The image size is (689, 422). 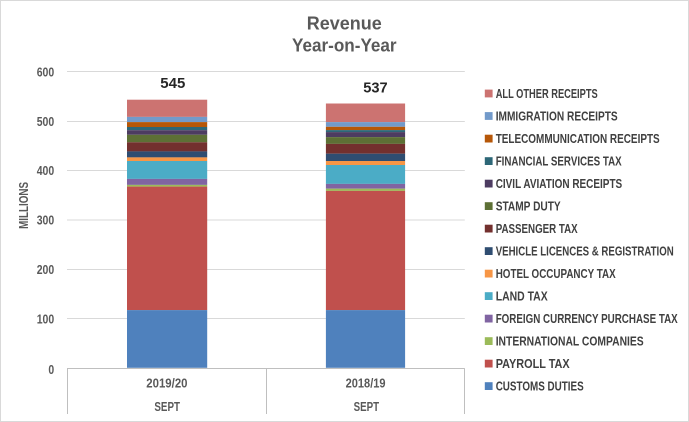 What do you see at coordinates (587, 318) in the screenshot?
I see `svg-text: FOREIGN CURRENCY PURCHASE TAX` at bounding box center [587, 318].